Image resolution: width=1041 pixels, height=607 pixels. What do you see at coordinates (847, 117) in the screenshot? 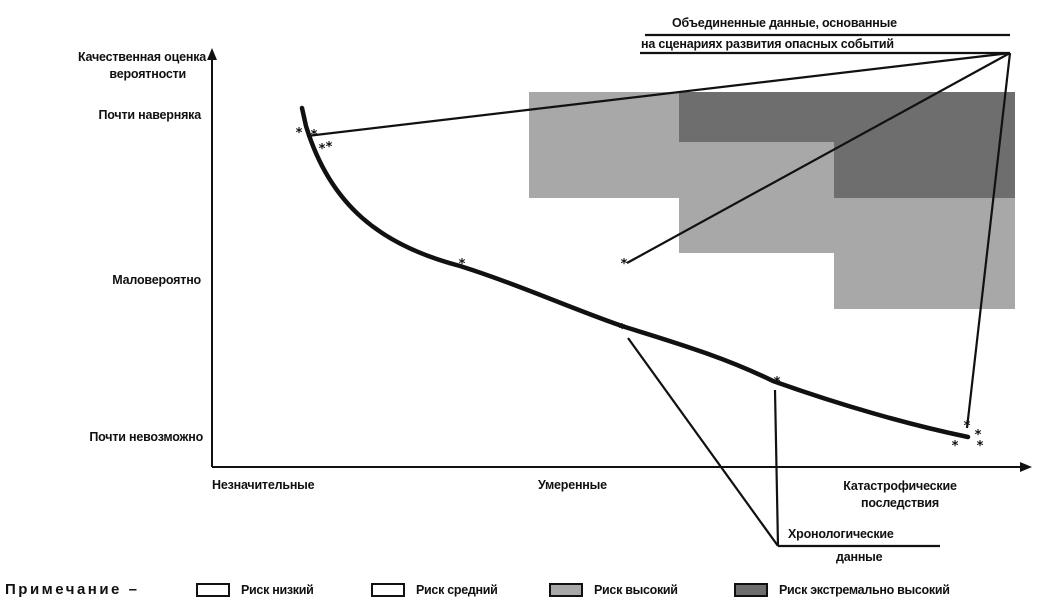
I see `extreme-risk-zone-top` at bounding box center [847, 117].